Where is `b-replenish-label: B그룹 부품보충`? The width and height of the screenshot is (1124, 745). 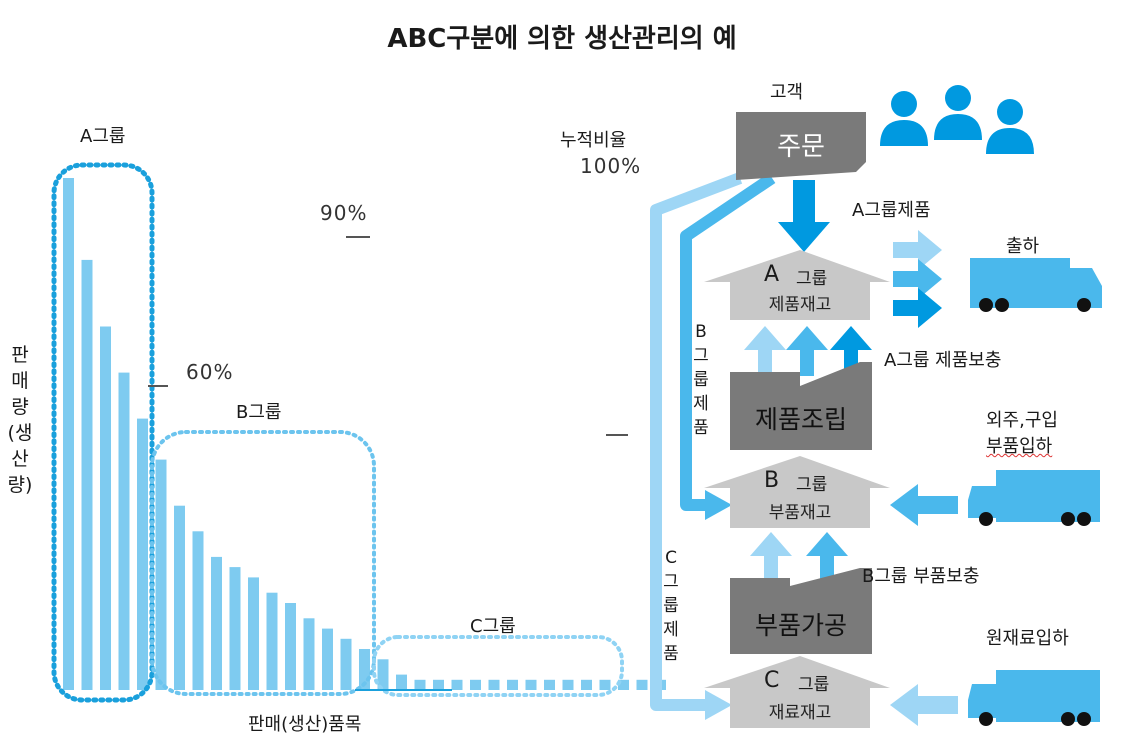
b-replenish-label: B그룹 부품보충 is located at coordinates (921, 576).